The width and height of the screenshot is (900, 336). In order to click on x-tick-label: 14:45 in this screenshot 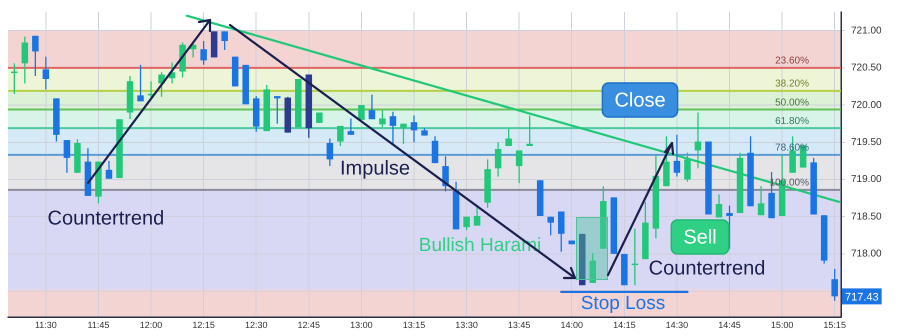, I will do `click(729, 325)`.